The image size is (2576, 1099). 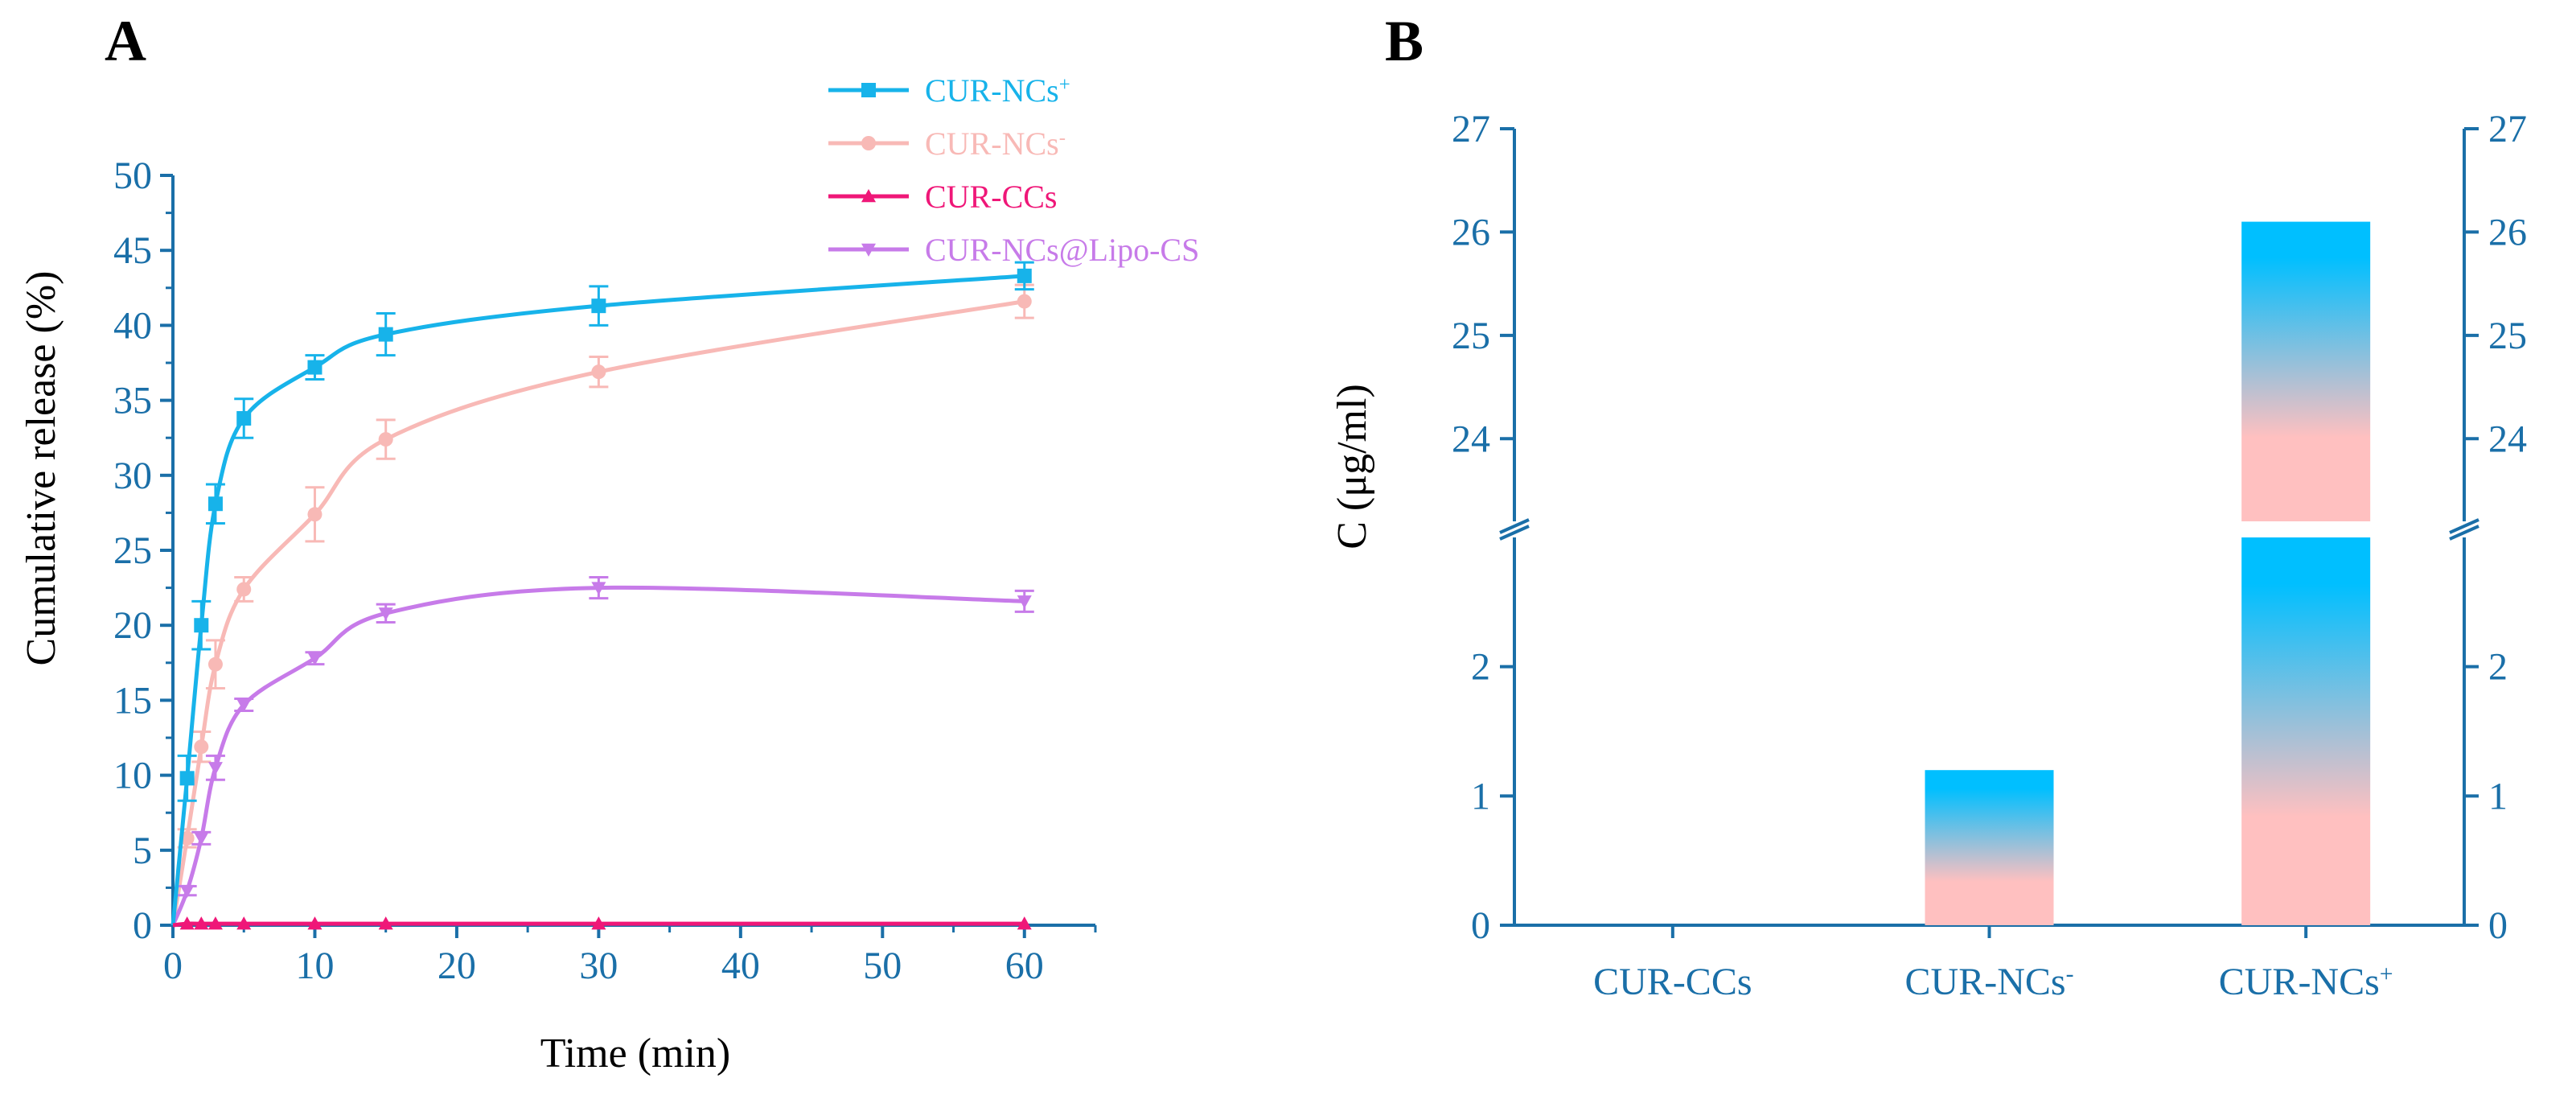 I want to click on legend-label-0-superscript: +, so click(x=1064, y=85).